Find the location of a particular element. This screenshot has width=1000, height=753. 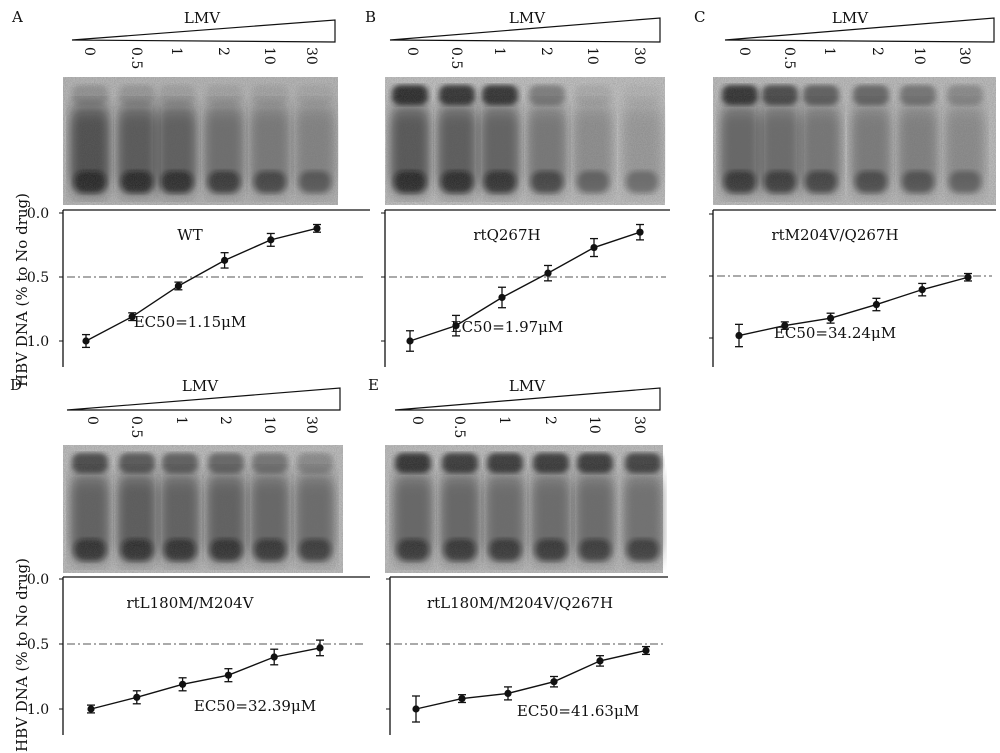

series-name: WT is located at coordinates (189, 235).